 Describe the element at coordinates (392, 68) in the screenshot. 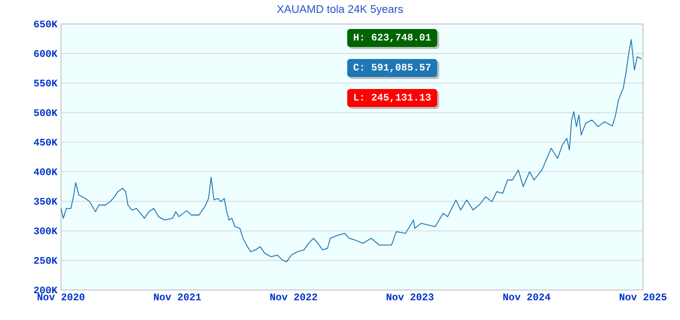

I see `annotation: C: 591,085.57` at that location.